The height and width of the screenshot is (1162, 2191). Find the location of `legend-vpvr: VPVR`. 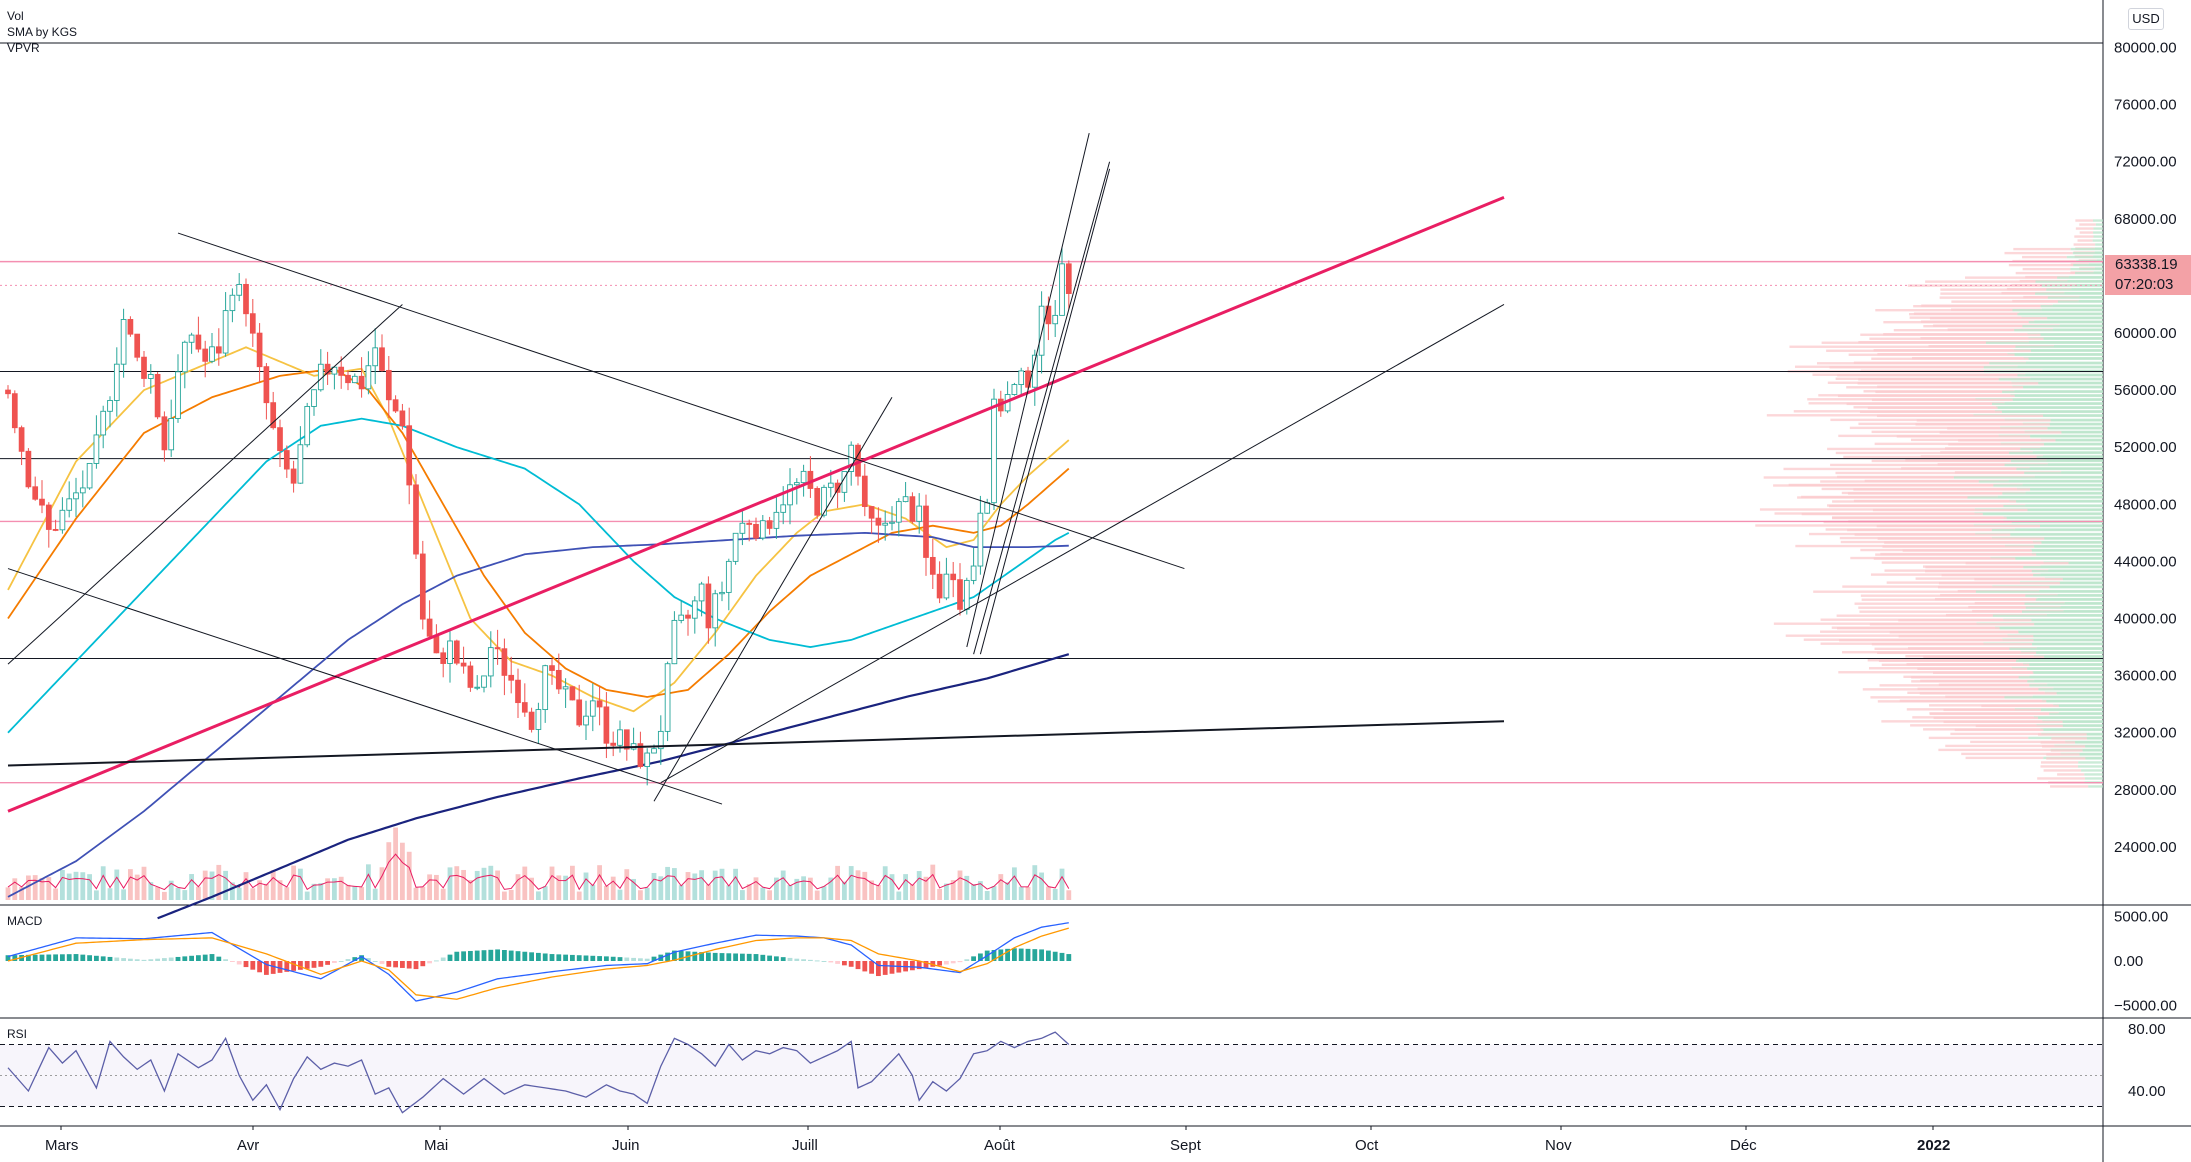

legend-vpvr: VPVR is located at coordinates (23, 48).